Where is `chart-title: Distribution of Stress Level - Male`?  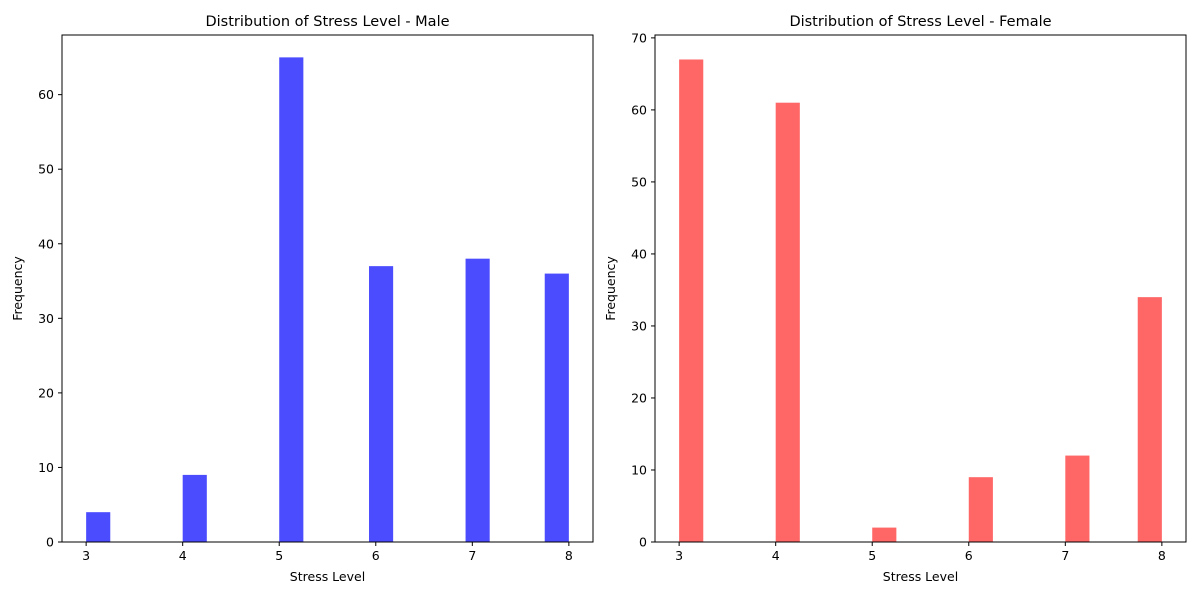 chart-title: Distribution of Stress Level - Male is located at coordinates (327, 22).